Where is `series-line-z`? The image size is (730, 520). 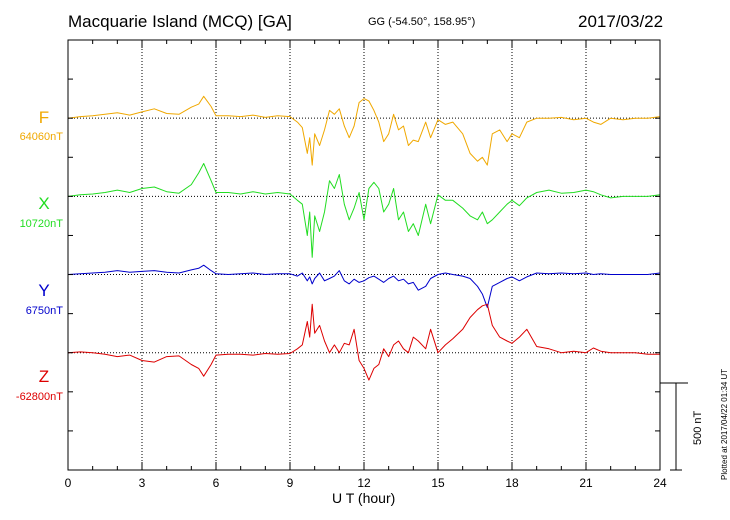
series-line-z is located at coordinates (363, 342).